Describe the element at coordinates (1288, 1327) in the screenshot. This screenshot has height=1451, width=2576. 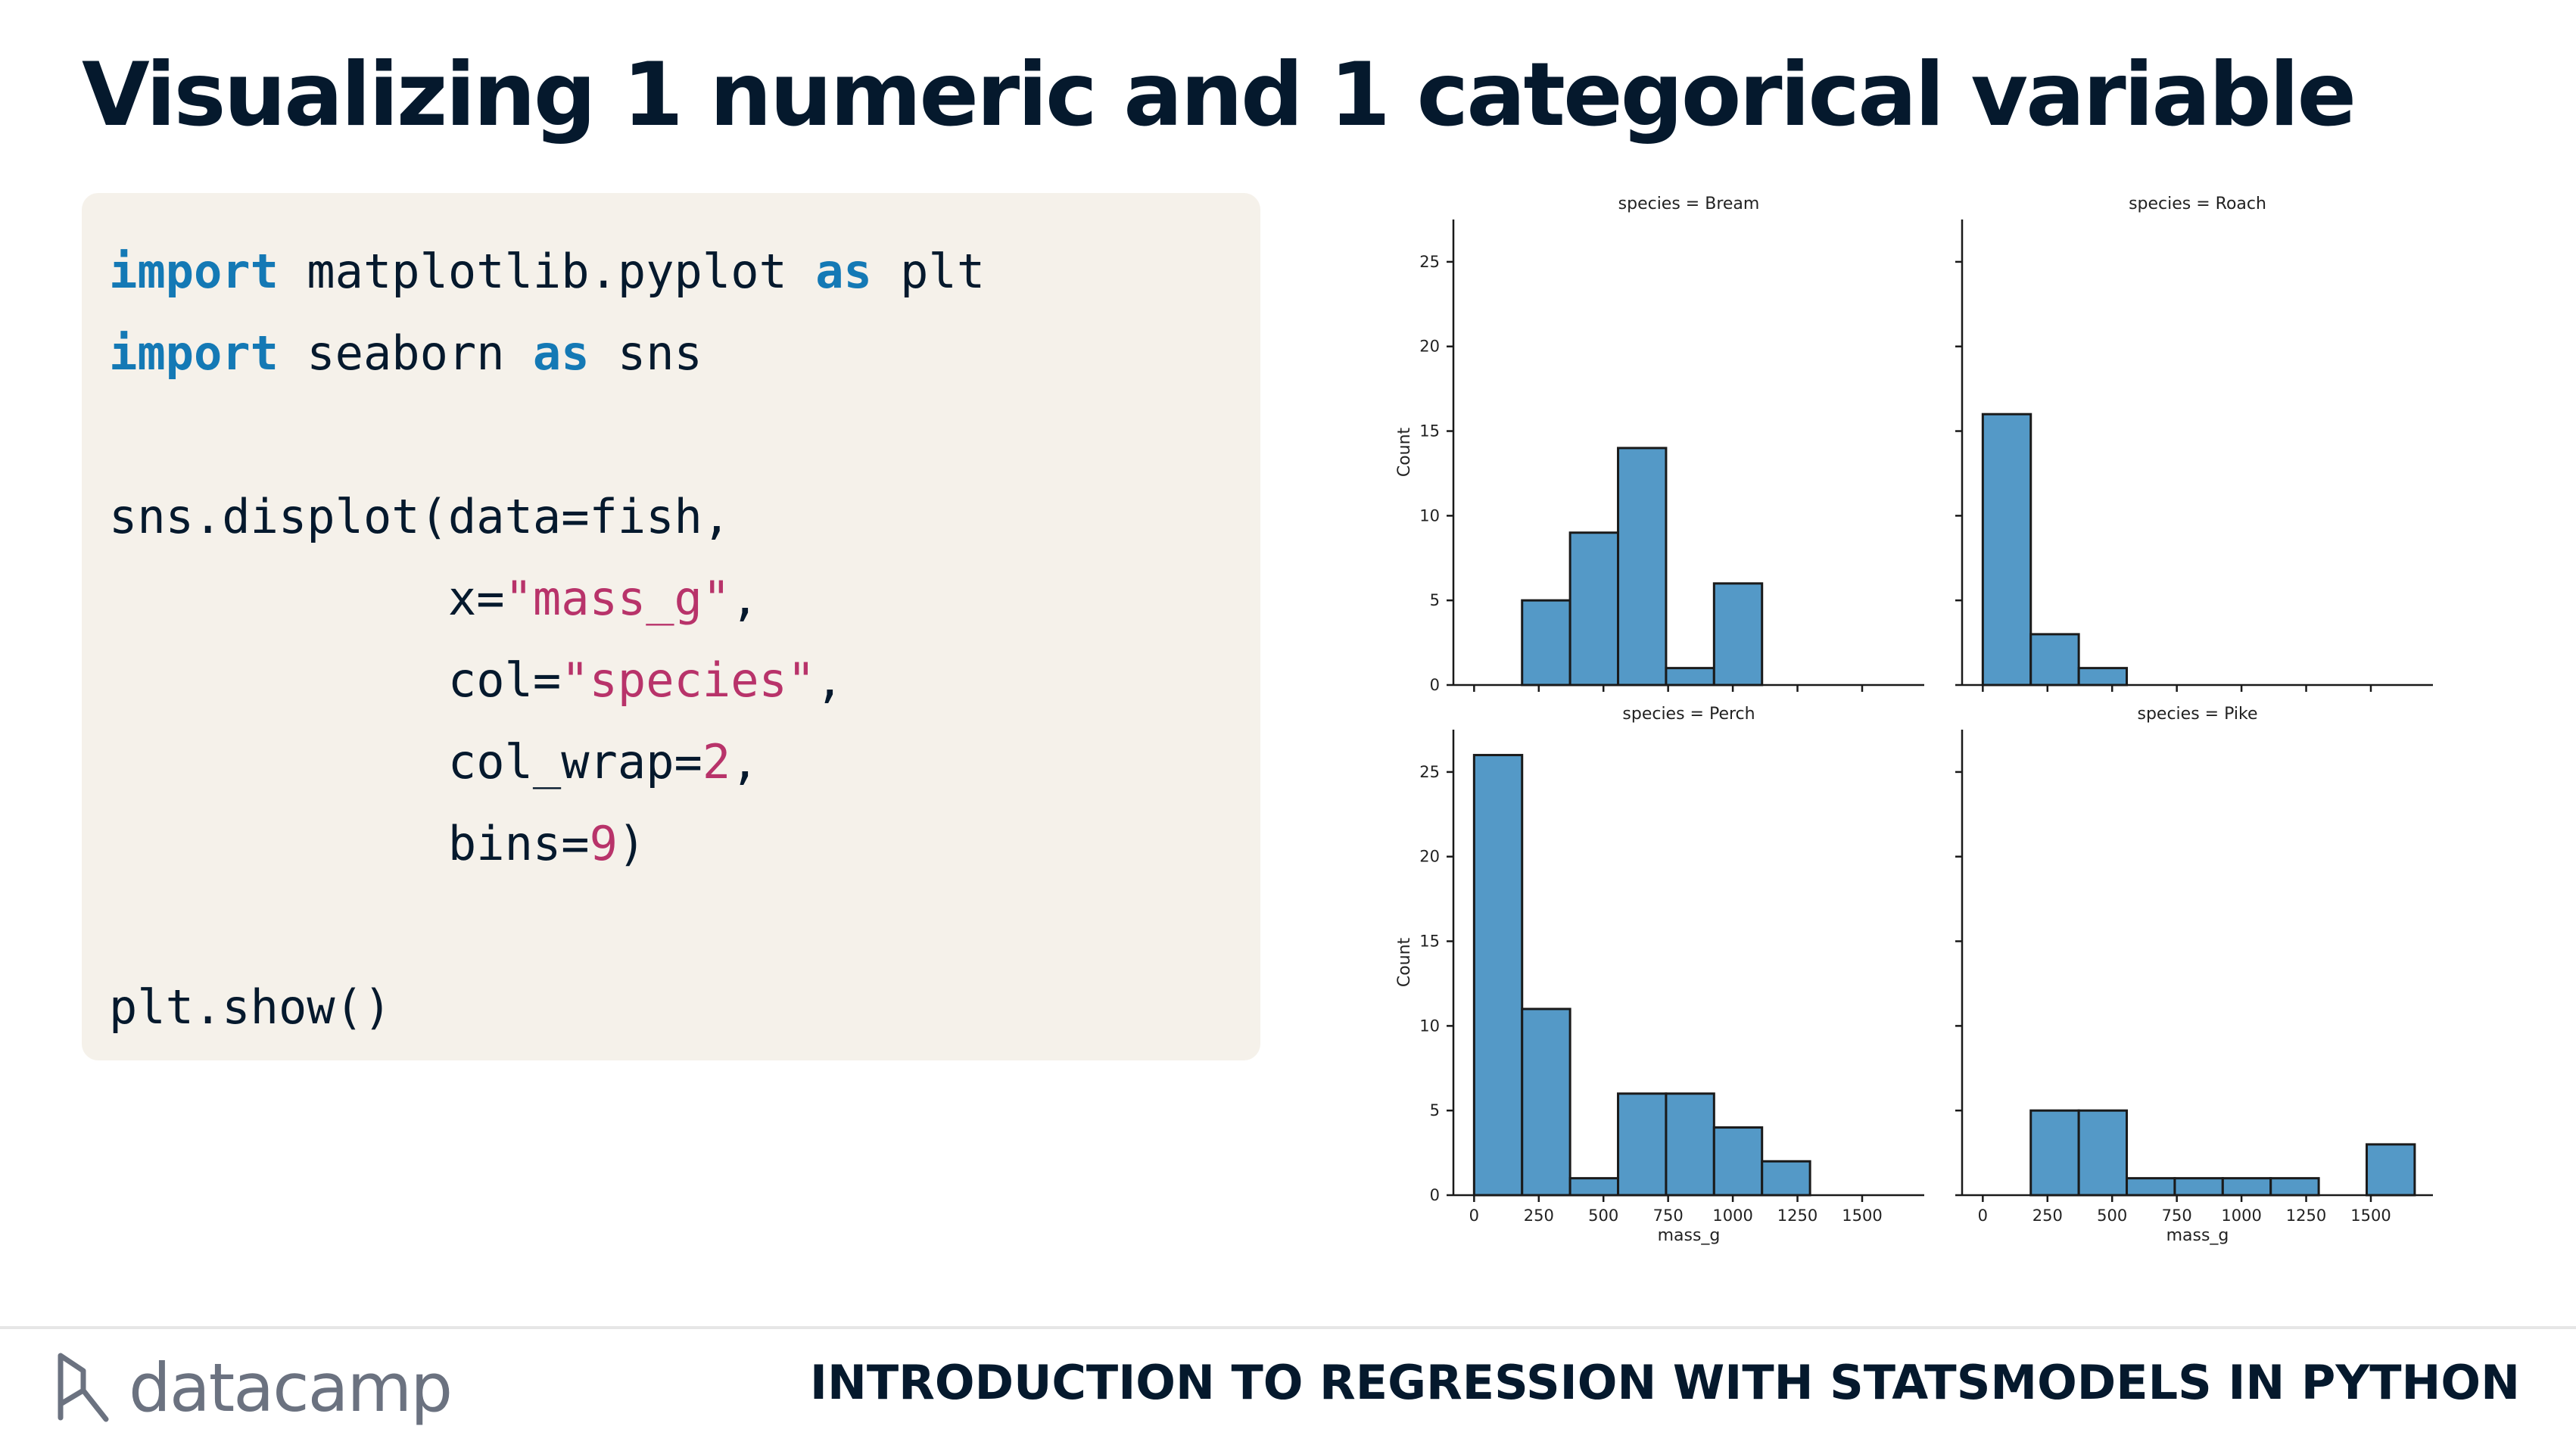
I see `footer-divider` at that location.